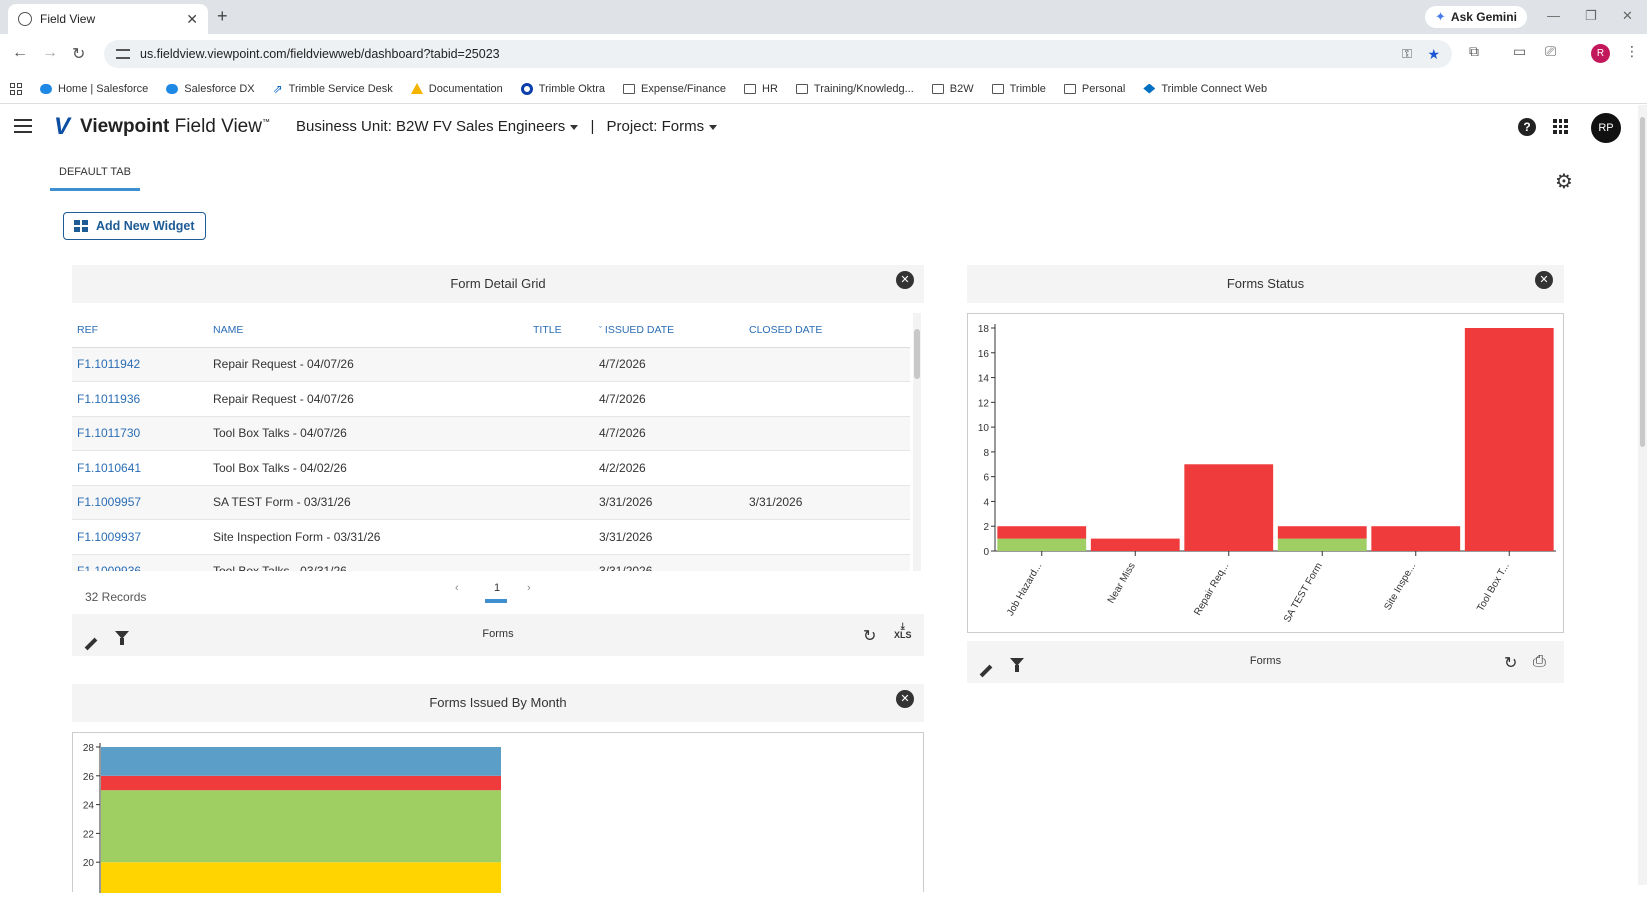  I want to click on browser-menu-icon: ⋮, so click(1632, 51).